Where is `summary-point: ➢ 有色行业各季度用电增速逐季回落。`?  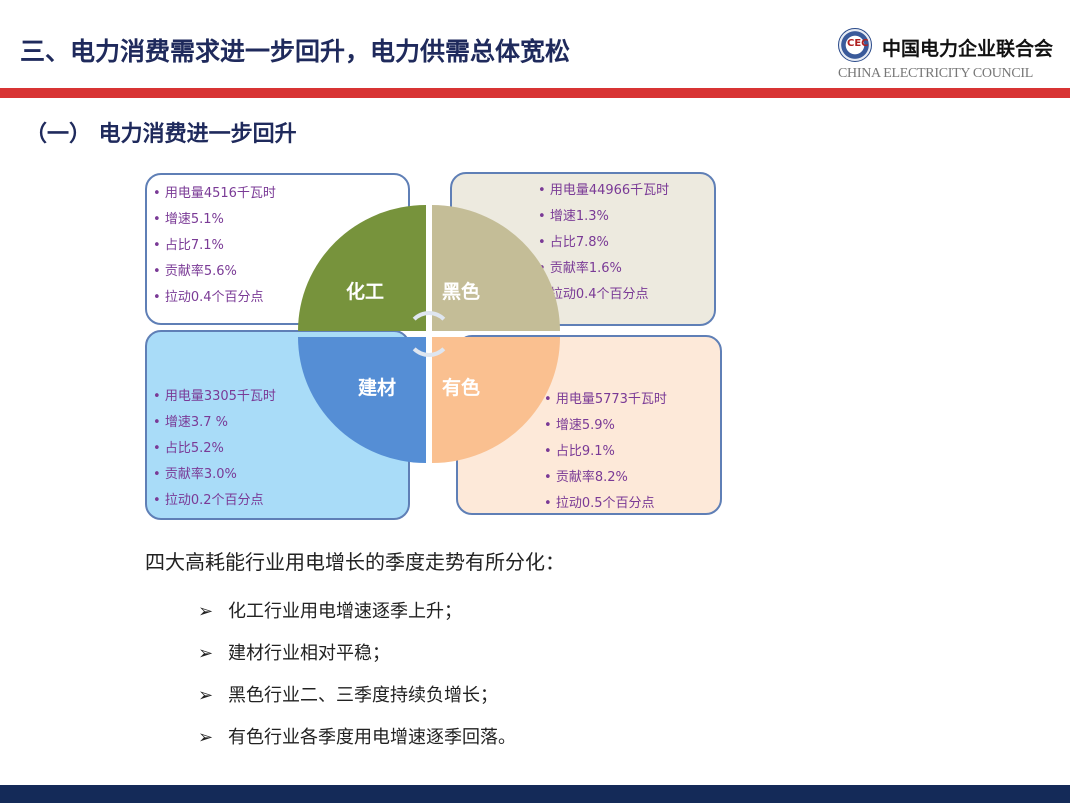
summary-point: ➢ 有色行业各季度用电增速逐季回落。 is located at coordinates (357, 745).